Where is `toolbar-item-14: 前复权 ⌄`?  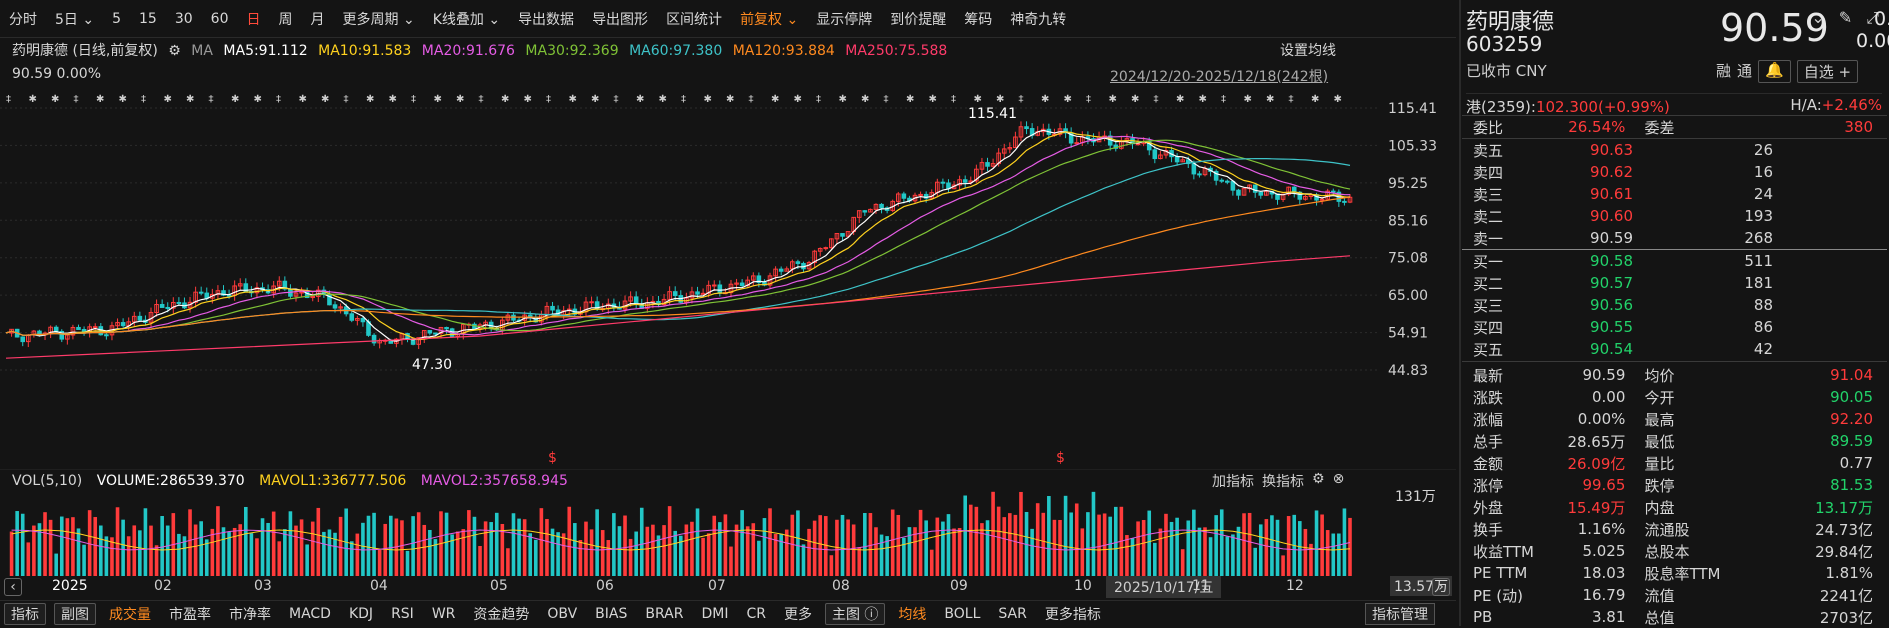 toolbar-item-14: 前复权 ⌄ is located at coordinates (769, 19).